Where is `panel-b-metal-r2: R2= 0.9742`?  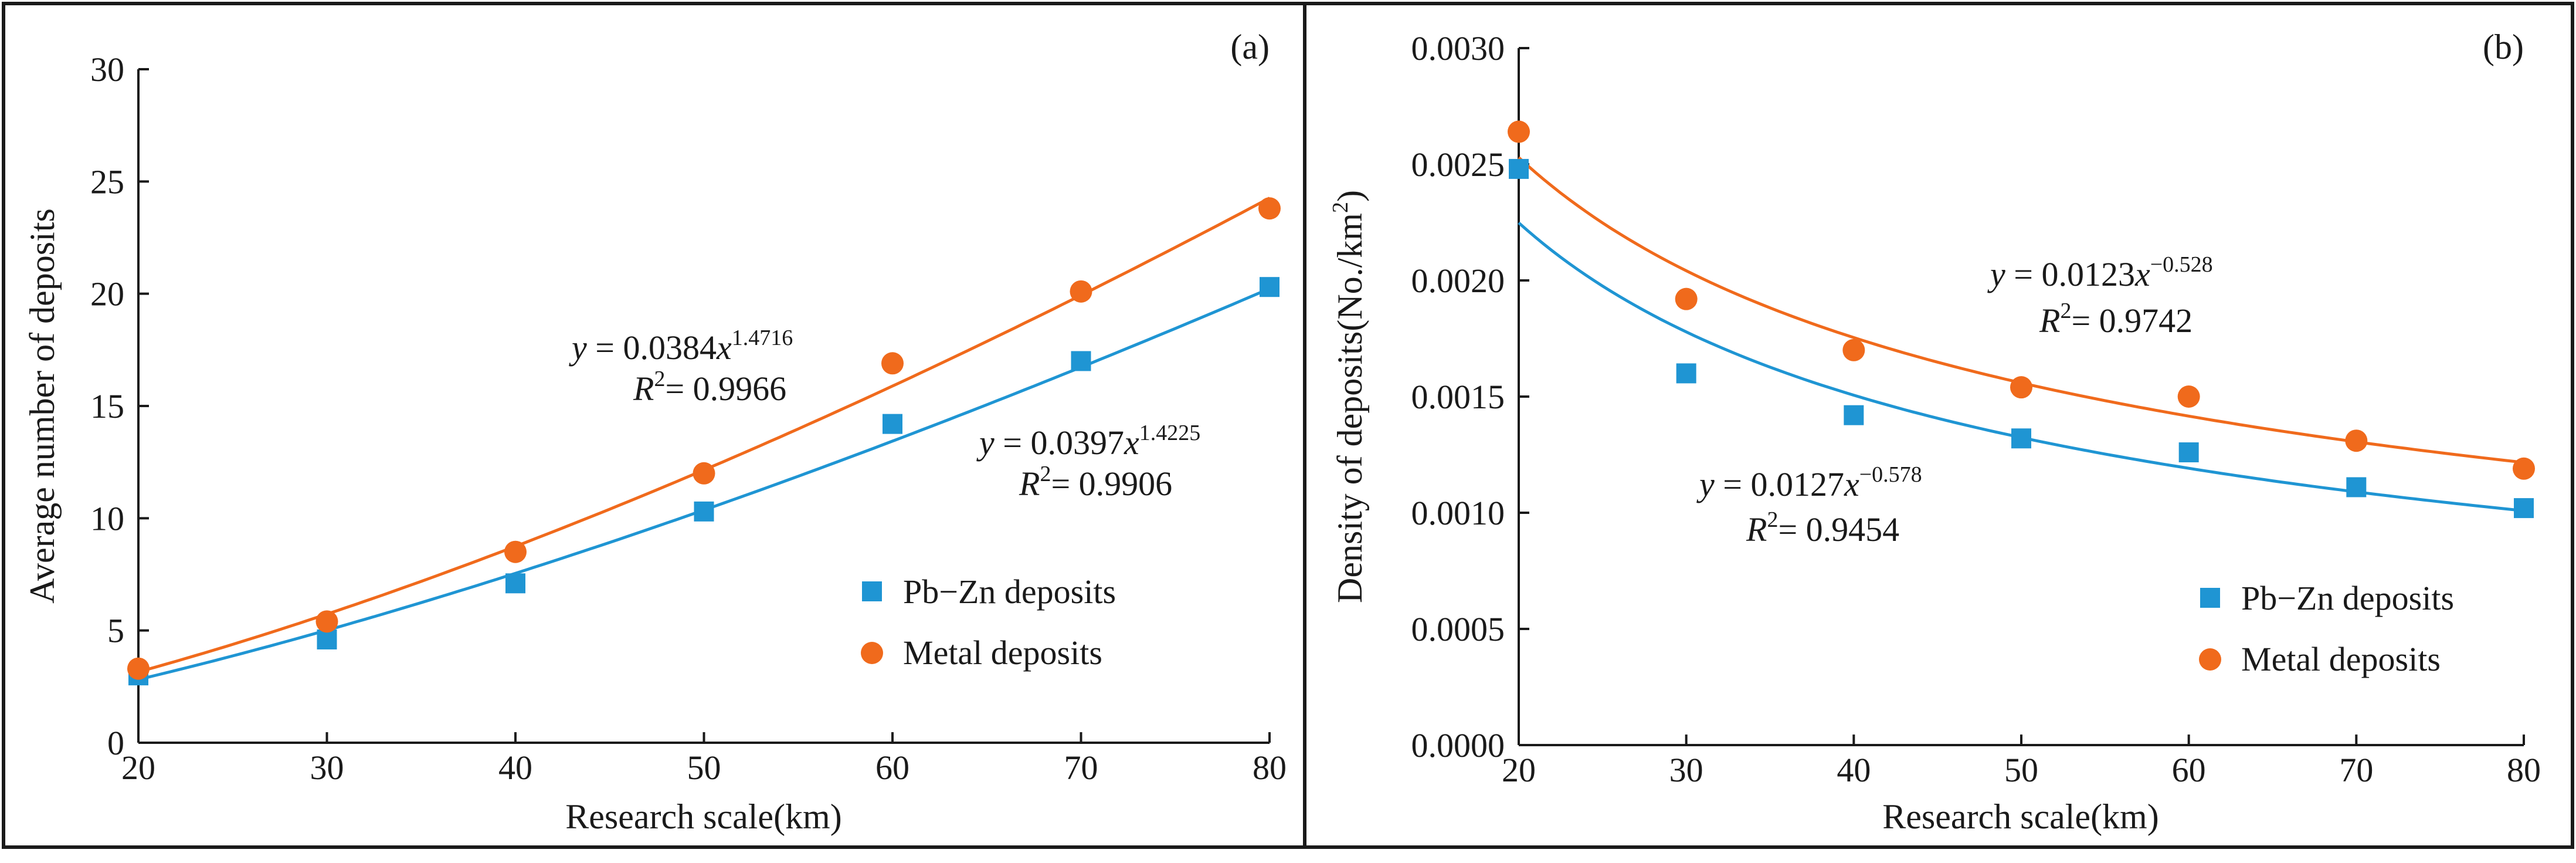 panel-b-metal-r2: R2= 0.9742 is located at coordinates (2116, 319).